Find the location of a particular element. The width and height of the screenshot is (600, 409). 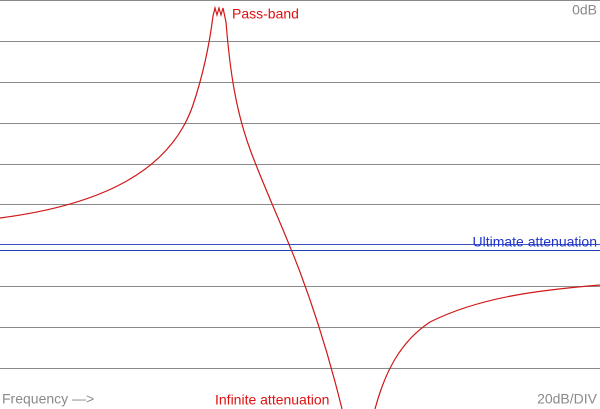

response-curve is located at coordinates (487, 346).